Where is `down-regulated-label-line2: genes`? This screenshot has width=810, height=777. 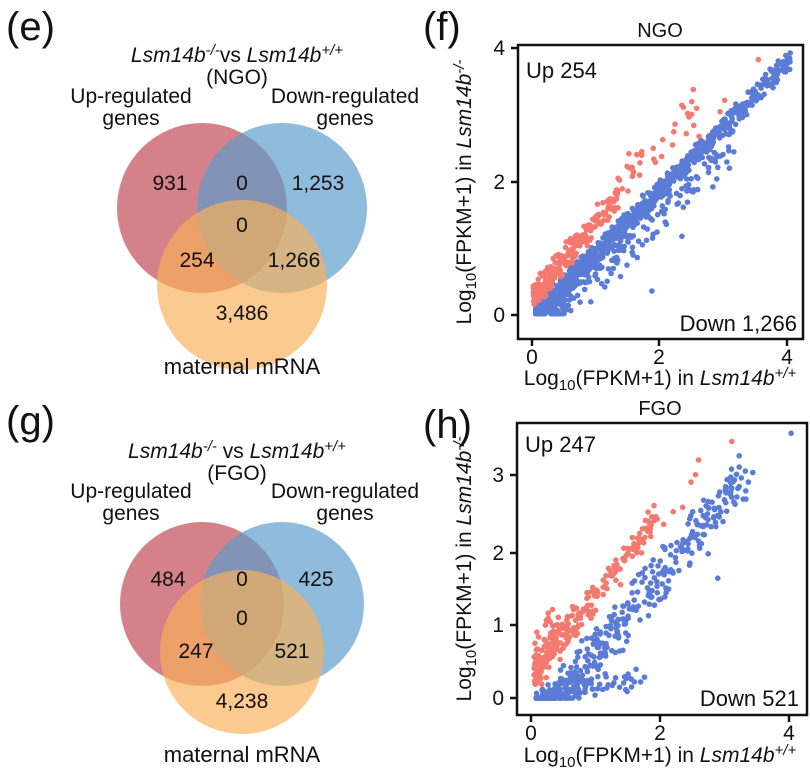 down-regulated-label-line2: genes is located at coordinates (344, 118).